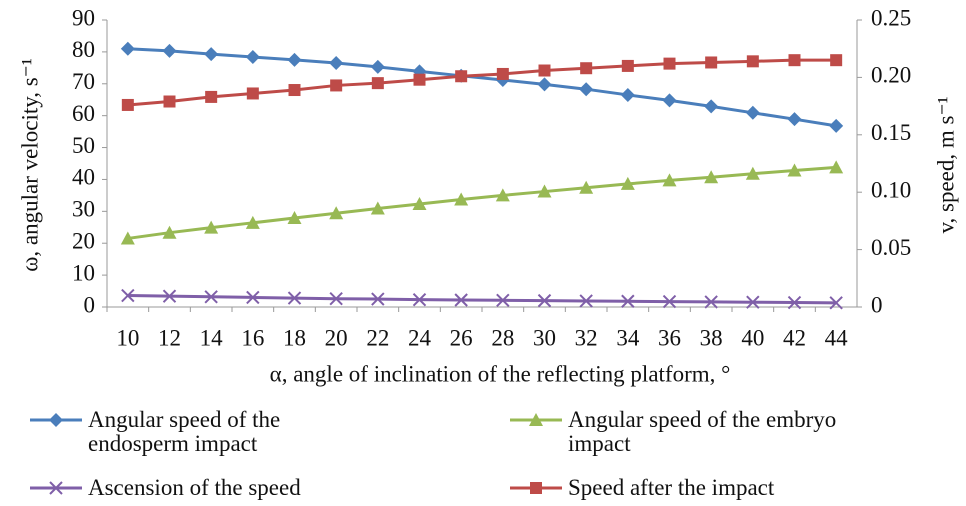 Image resolution: width=966 pixels, height=506 pixels. I want to click on y2-tick-label: 0.25, so click(891, 17).